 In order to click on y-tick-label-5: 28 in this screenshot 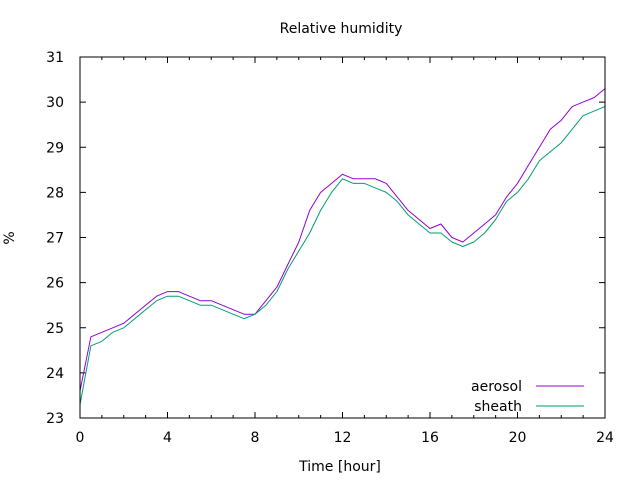, I will do `click(55, 193)`.